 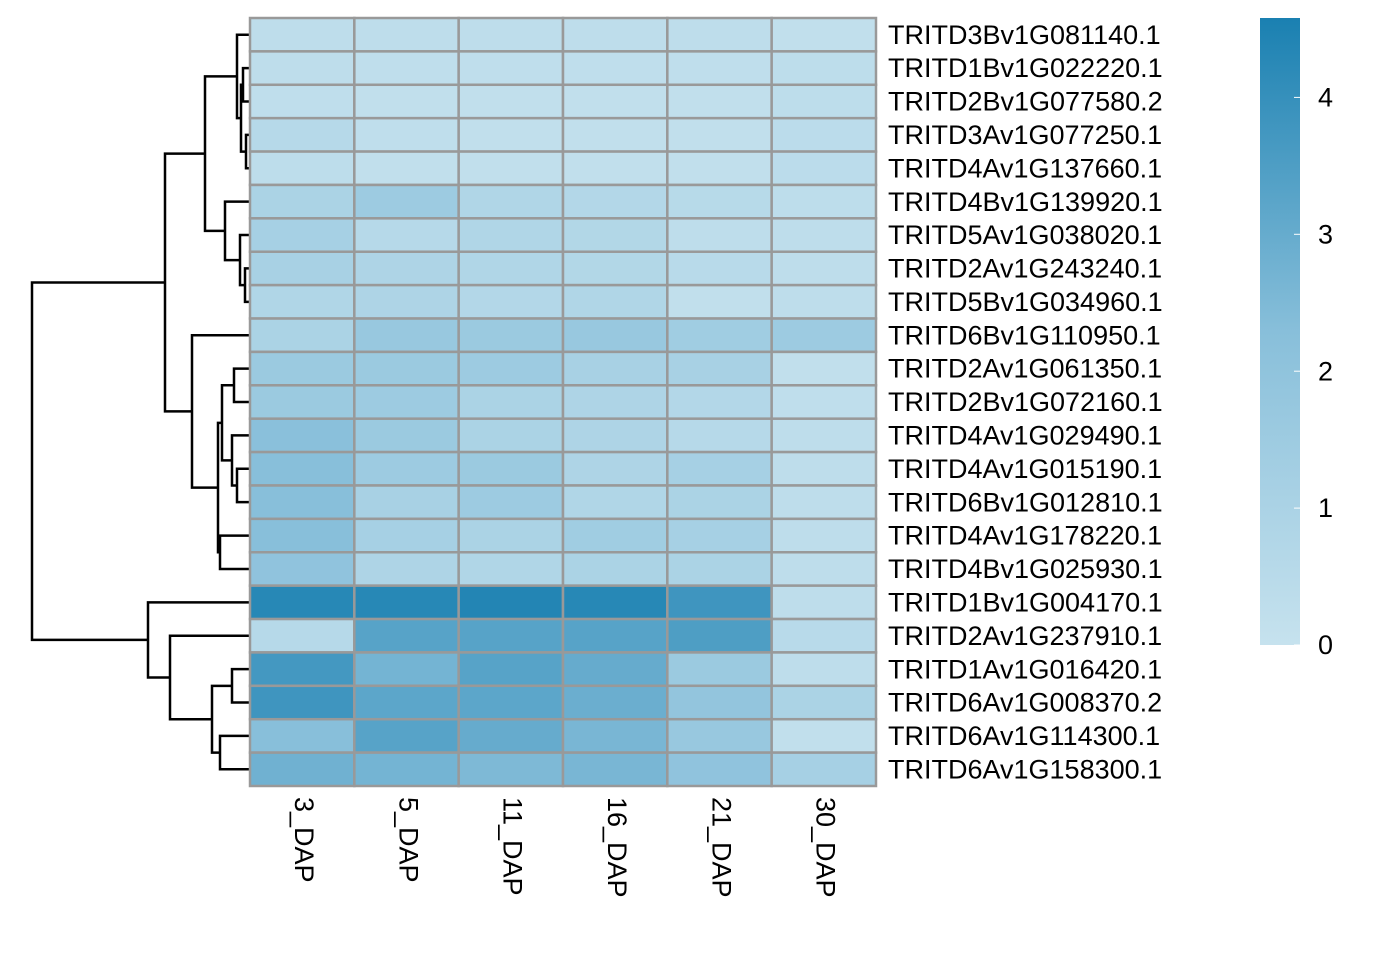 I want to click on row-label: TRITD2Av1G243240.1, so click(x=1025, y=269).